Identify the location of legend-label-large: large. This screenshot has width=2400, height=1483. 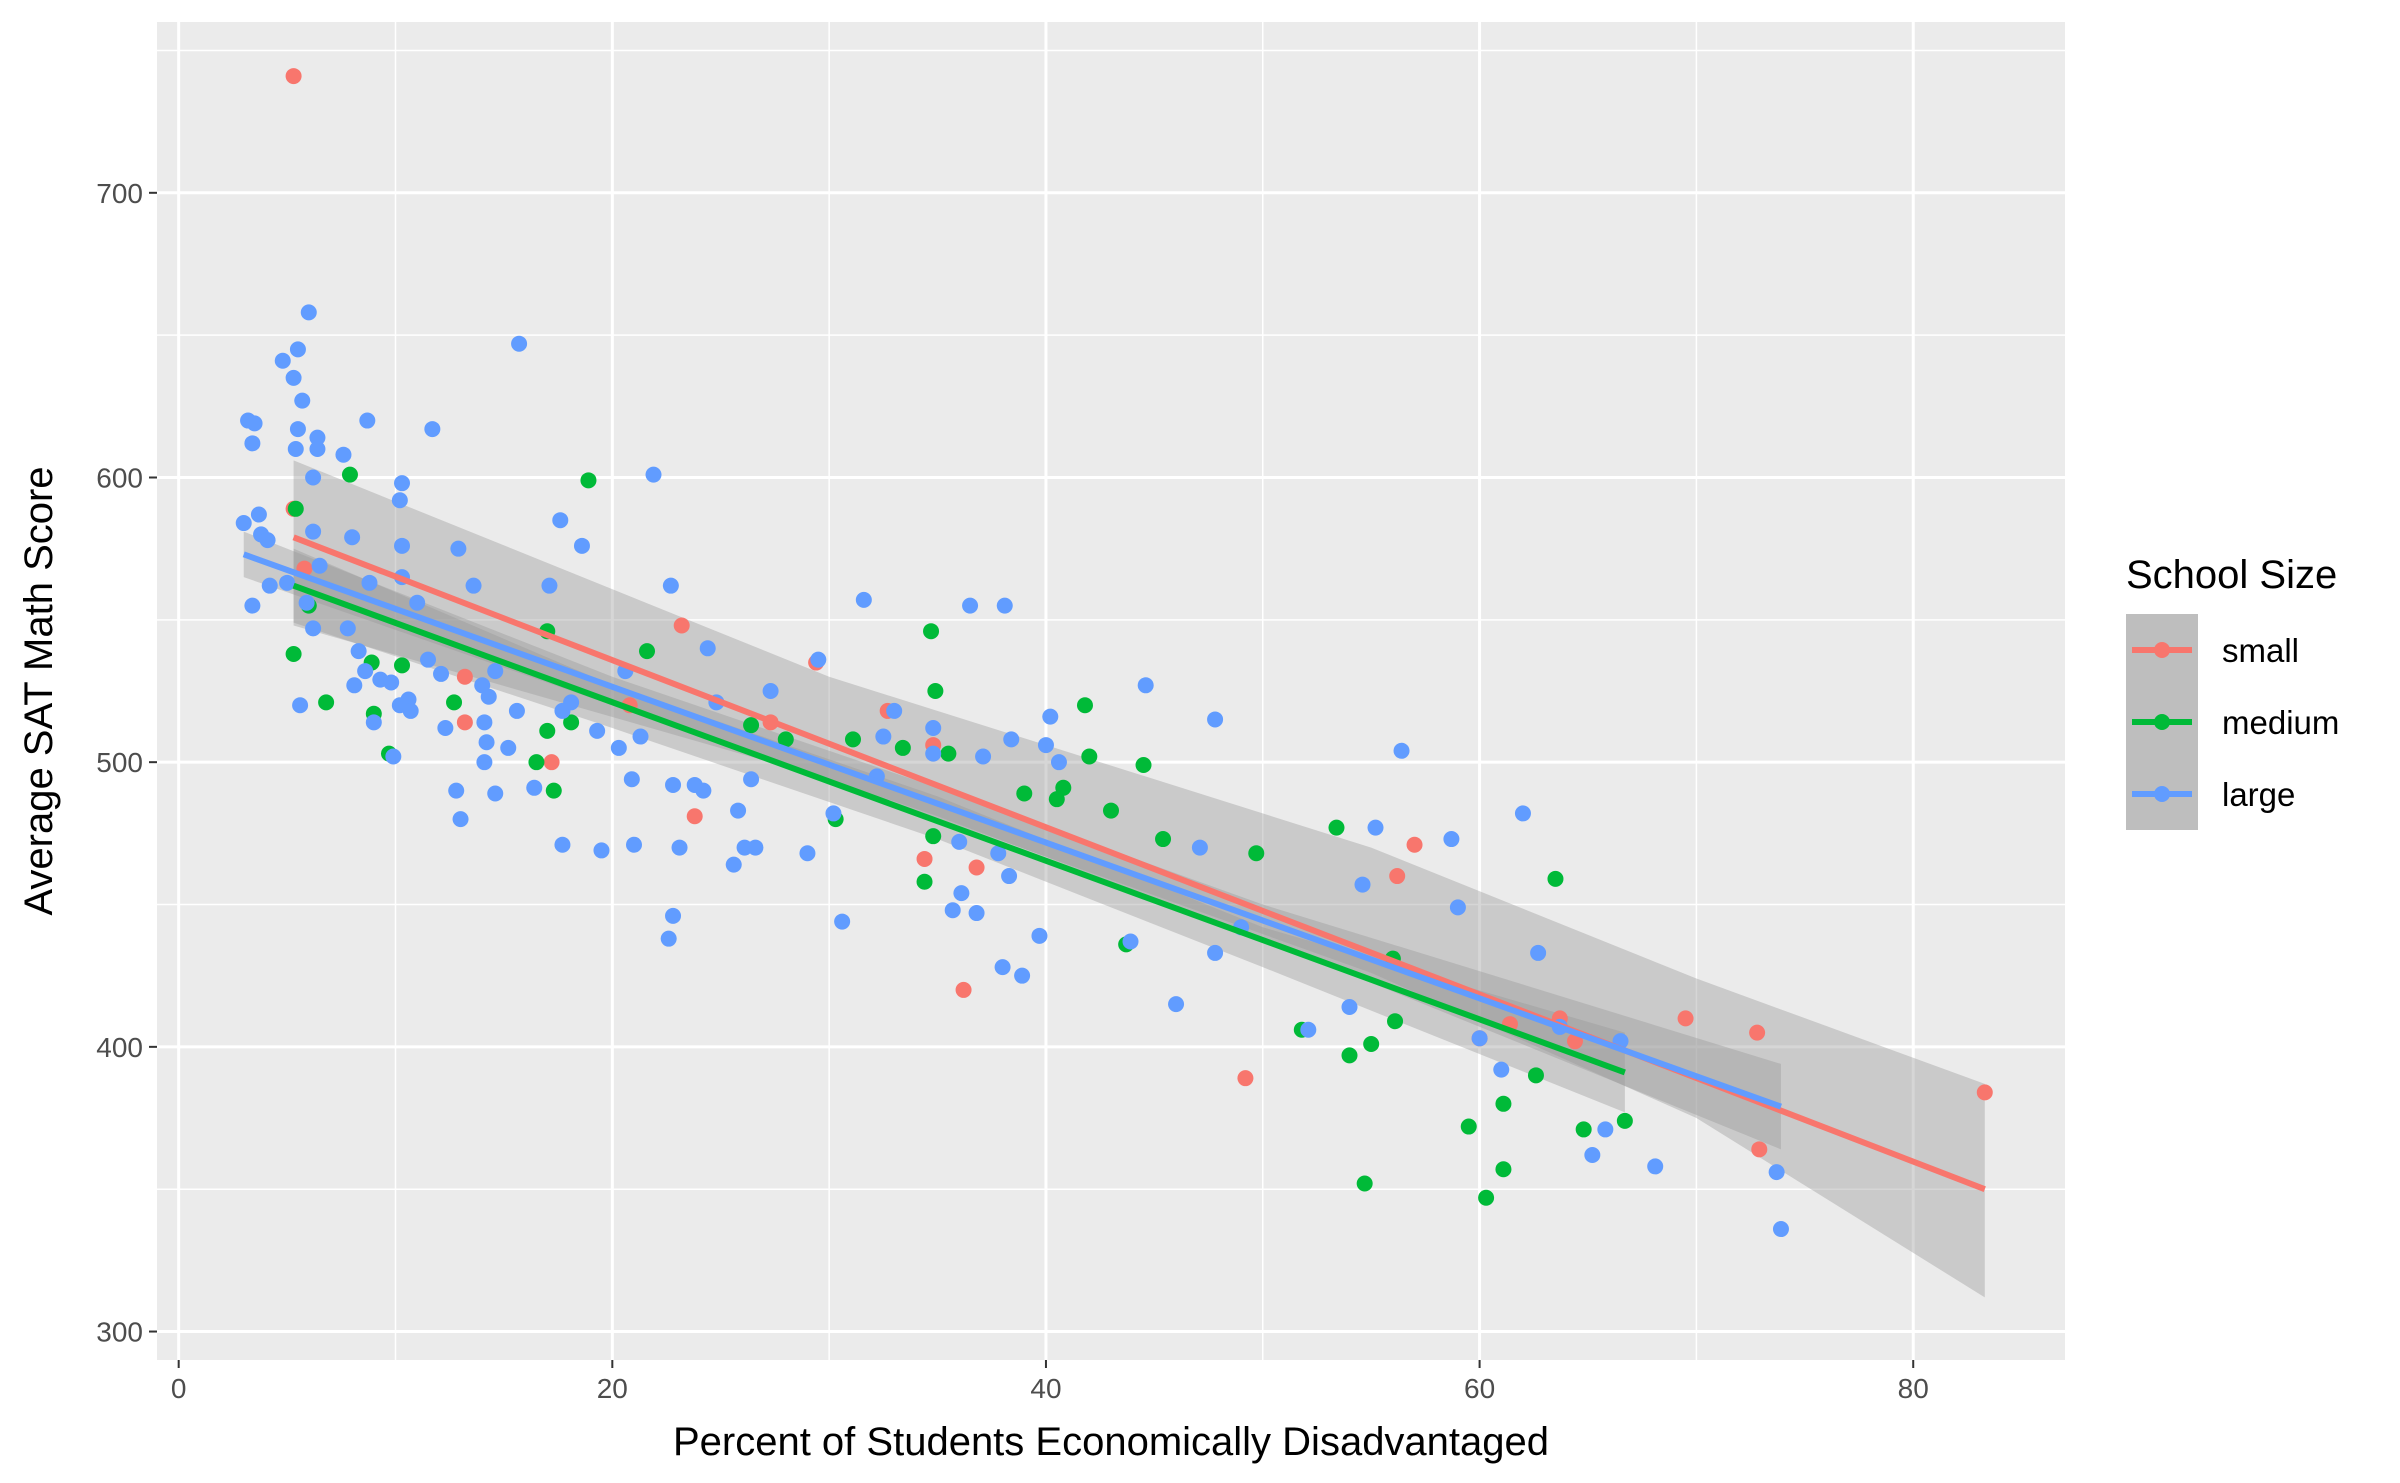
(2258, 794).